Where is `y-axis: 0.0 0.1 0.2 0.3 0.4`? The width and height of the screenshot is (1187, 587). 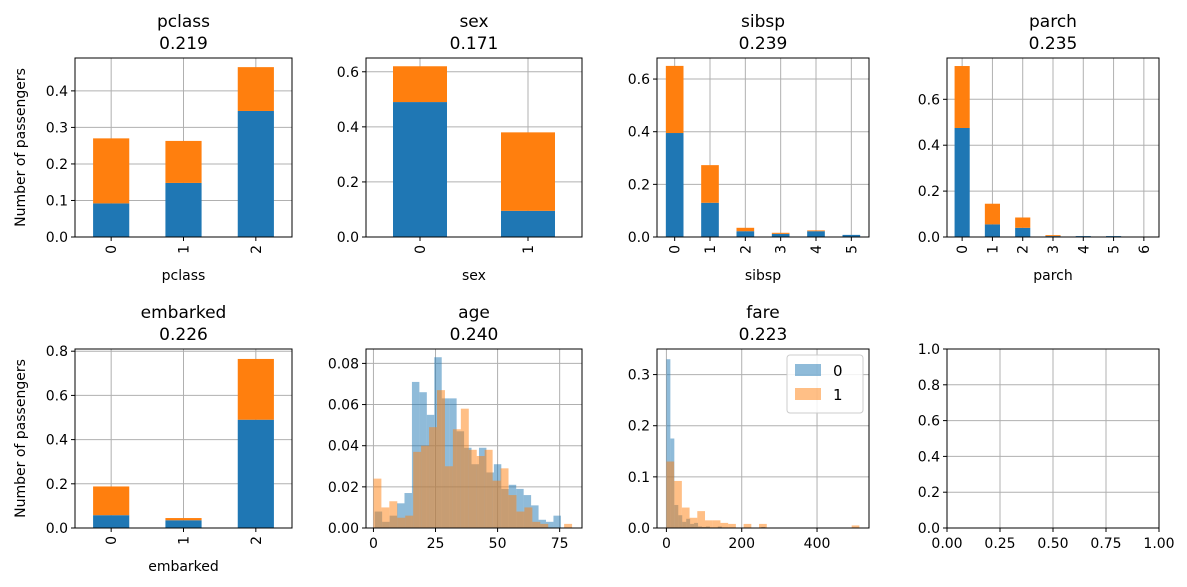 y-axis: 0.0 0.1 0.2 0.3 0.4 is located at coordinates (60, 165).